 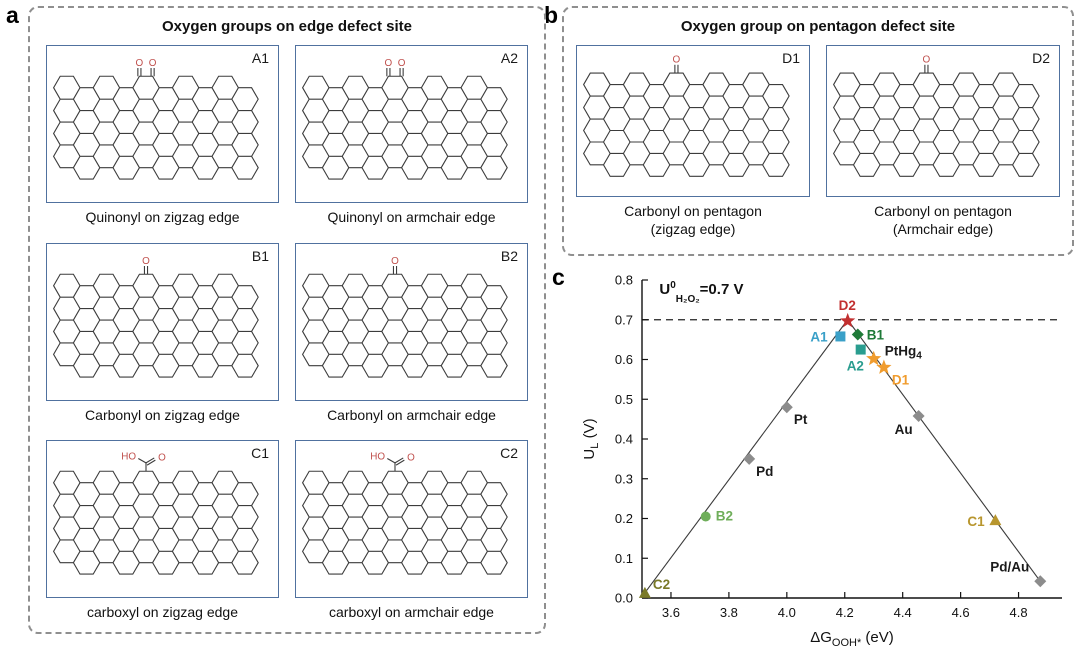 What do you see at coordinates (876, 334) in the screenshot?
I see `svg-text: B1` at bounding box center [876, 334].